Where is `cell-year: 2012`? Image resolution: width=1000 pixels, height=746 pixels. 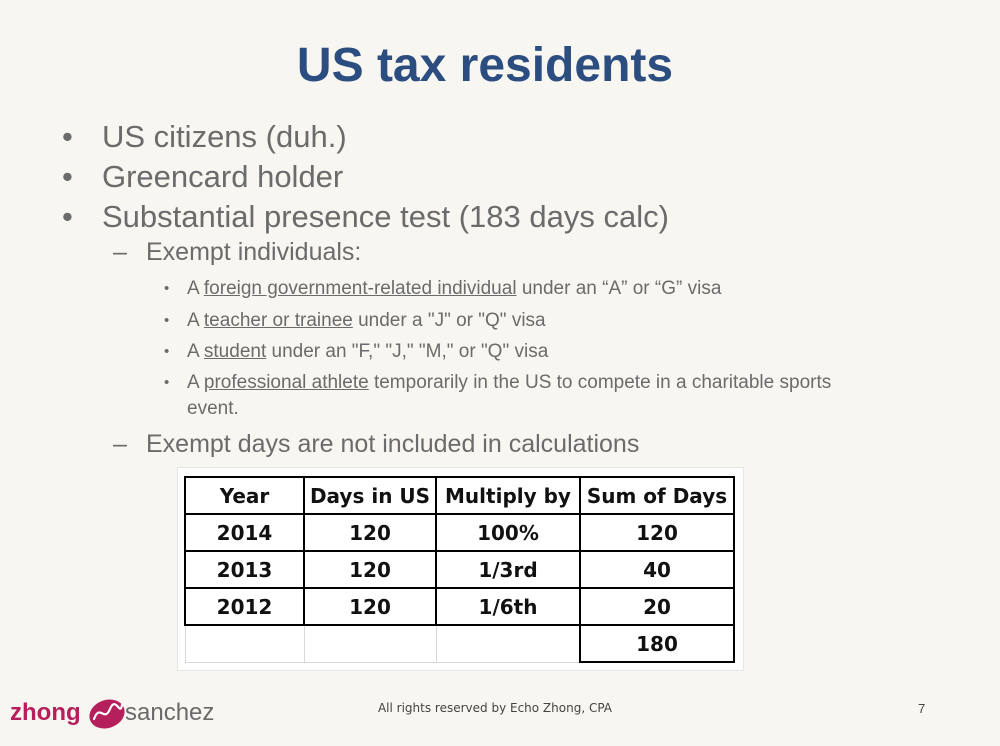 cell-year: 2012 is located at coordinates (244, 606).